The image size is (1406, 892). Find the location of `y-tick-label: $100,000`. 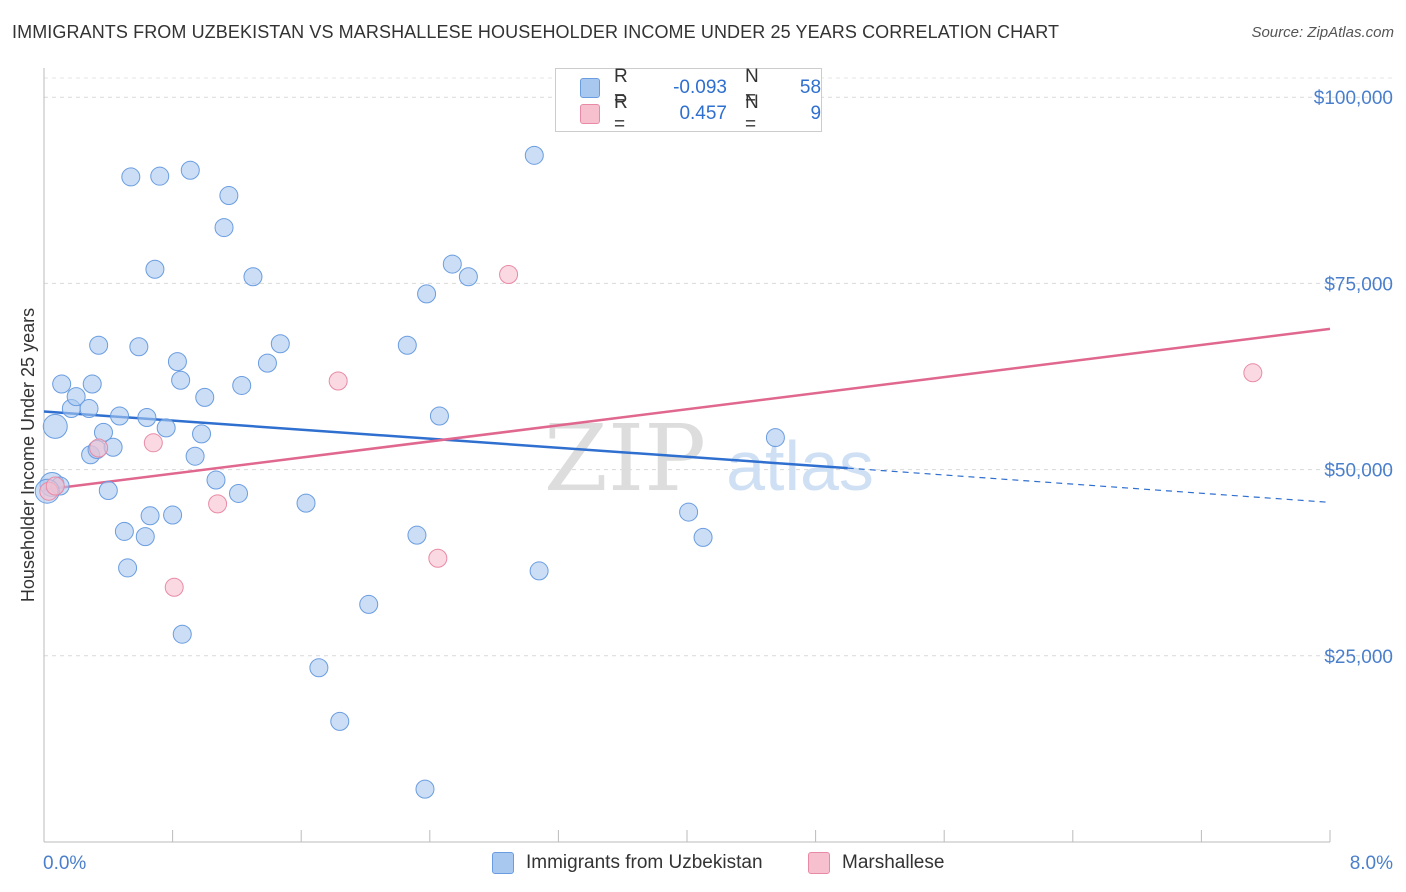

y-tick-label: $100,000 is located at coordinates (1353, 98).